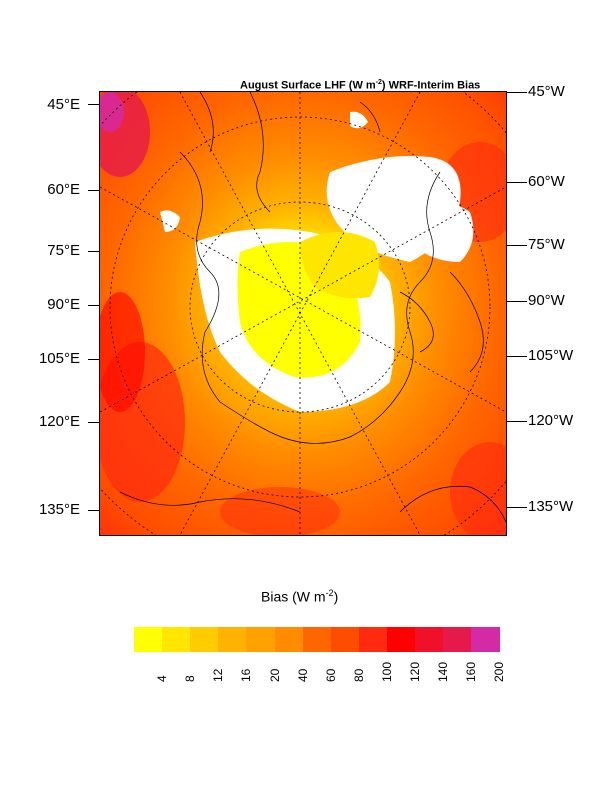 The image size is (612, 792). What do you see at coordinates (218, 675) in the screenshot?
I see `colorbar-label: 12` at bounding box center [218, 675].